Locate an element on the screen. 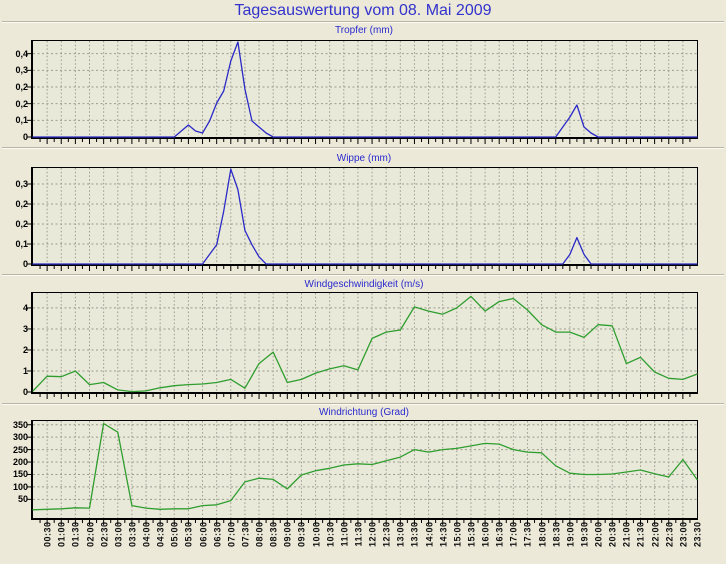 The width and height of the screenshot is (726, 564). x-axis-label: 13:30 is located at coordinates (414, 534).